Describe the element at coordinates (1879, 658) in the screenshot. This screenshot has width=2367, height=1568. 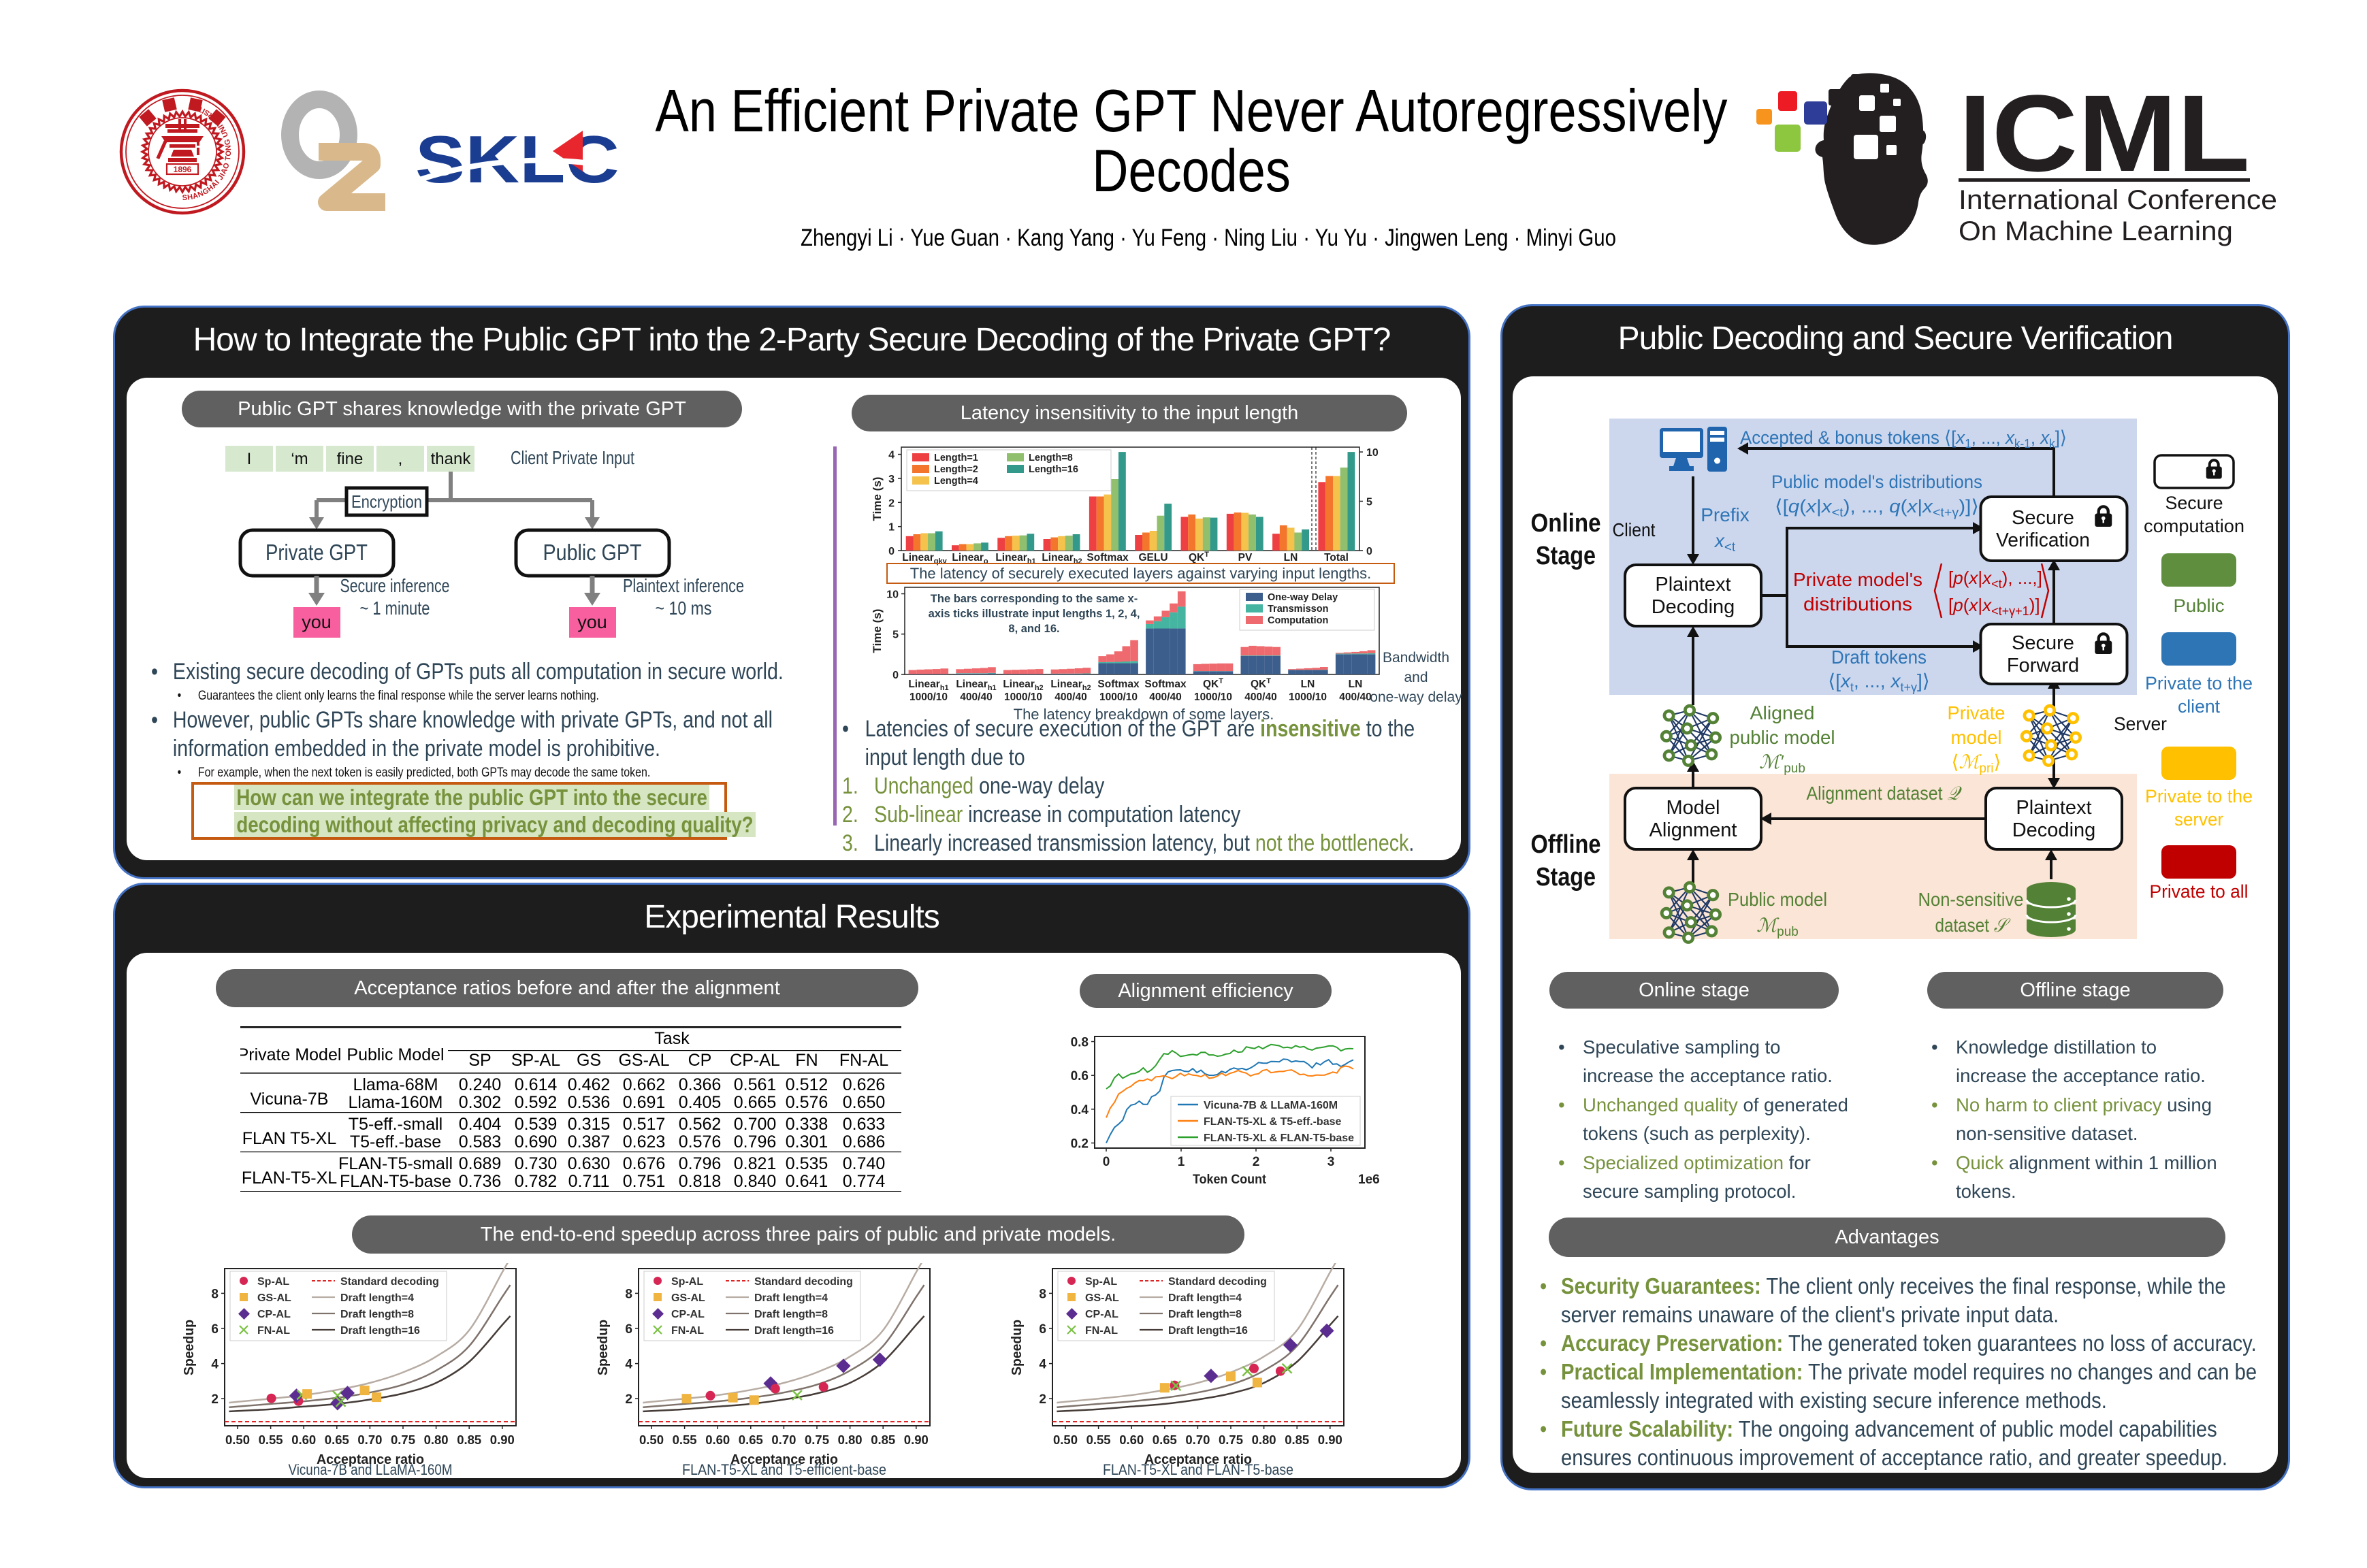
I see `svg-text: Draft tokens` at that location.